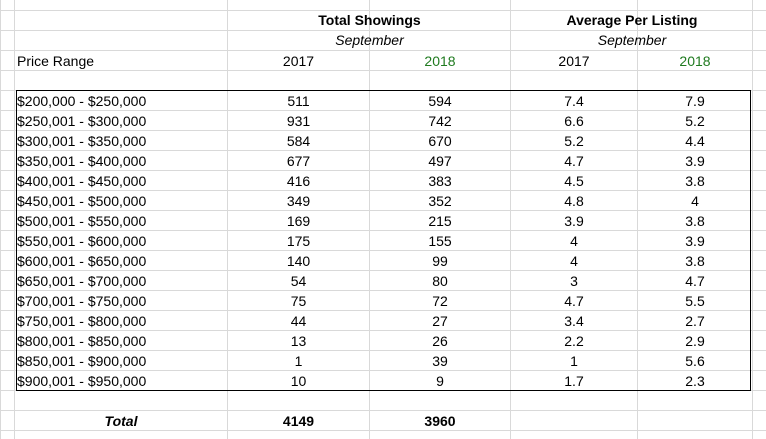 This screenshot has height=439, width=766. I want to click on showings-2017-cell: 44, so click(298, 321).